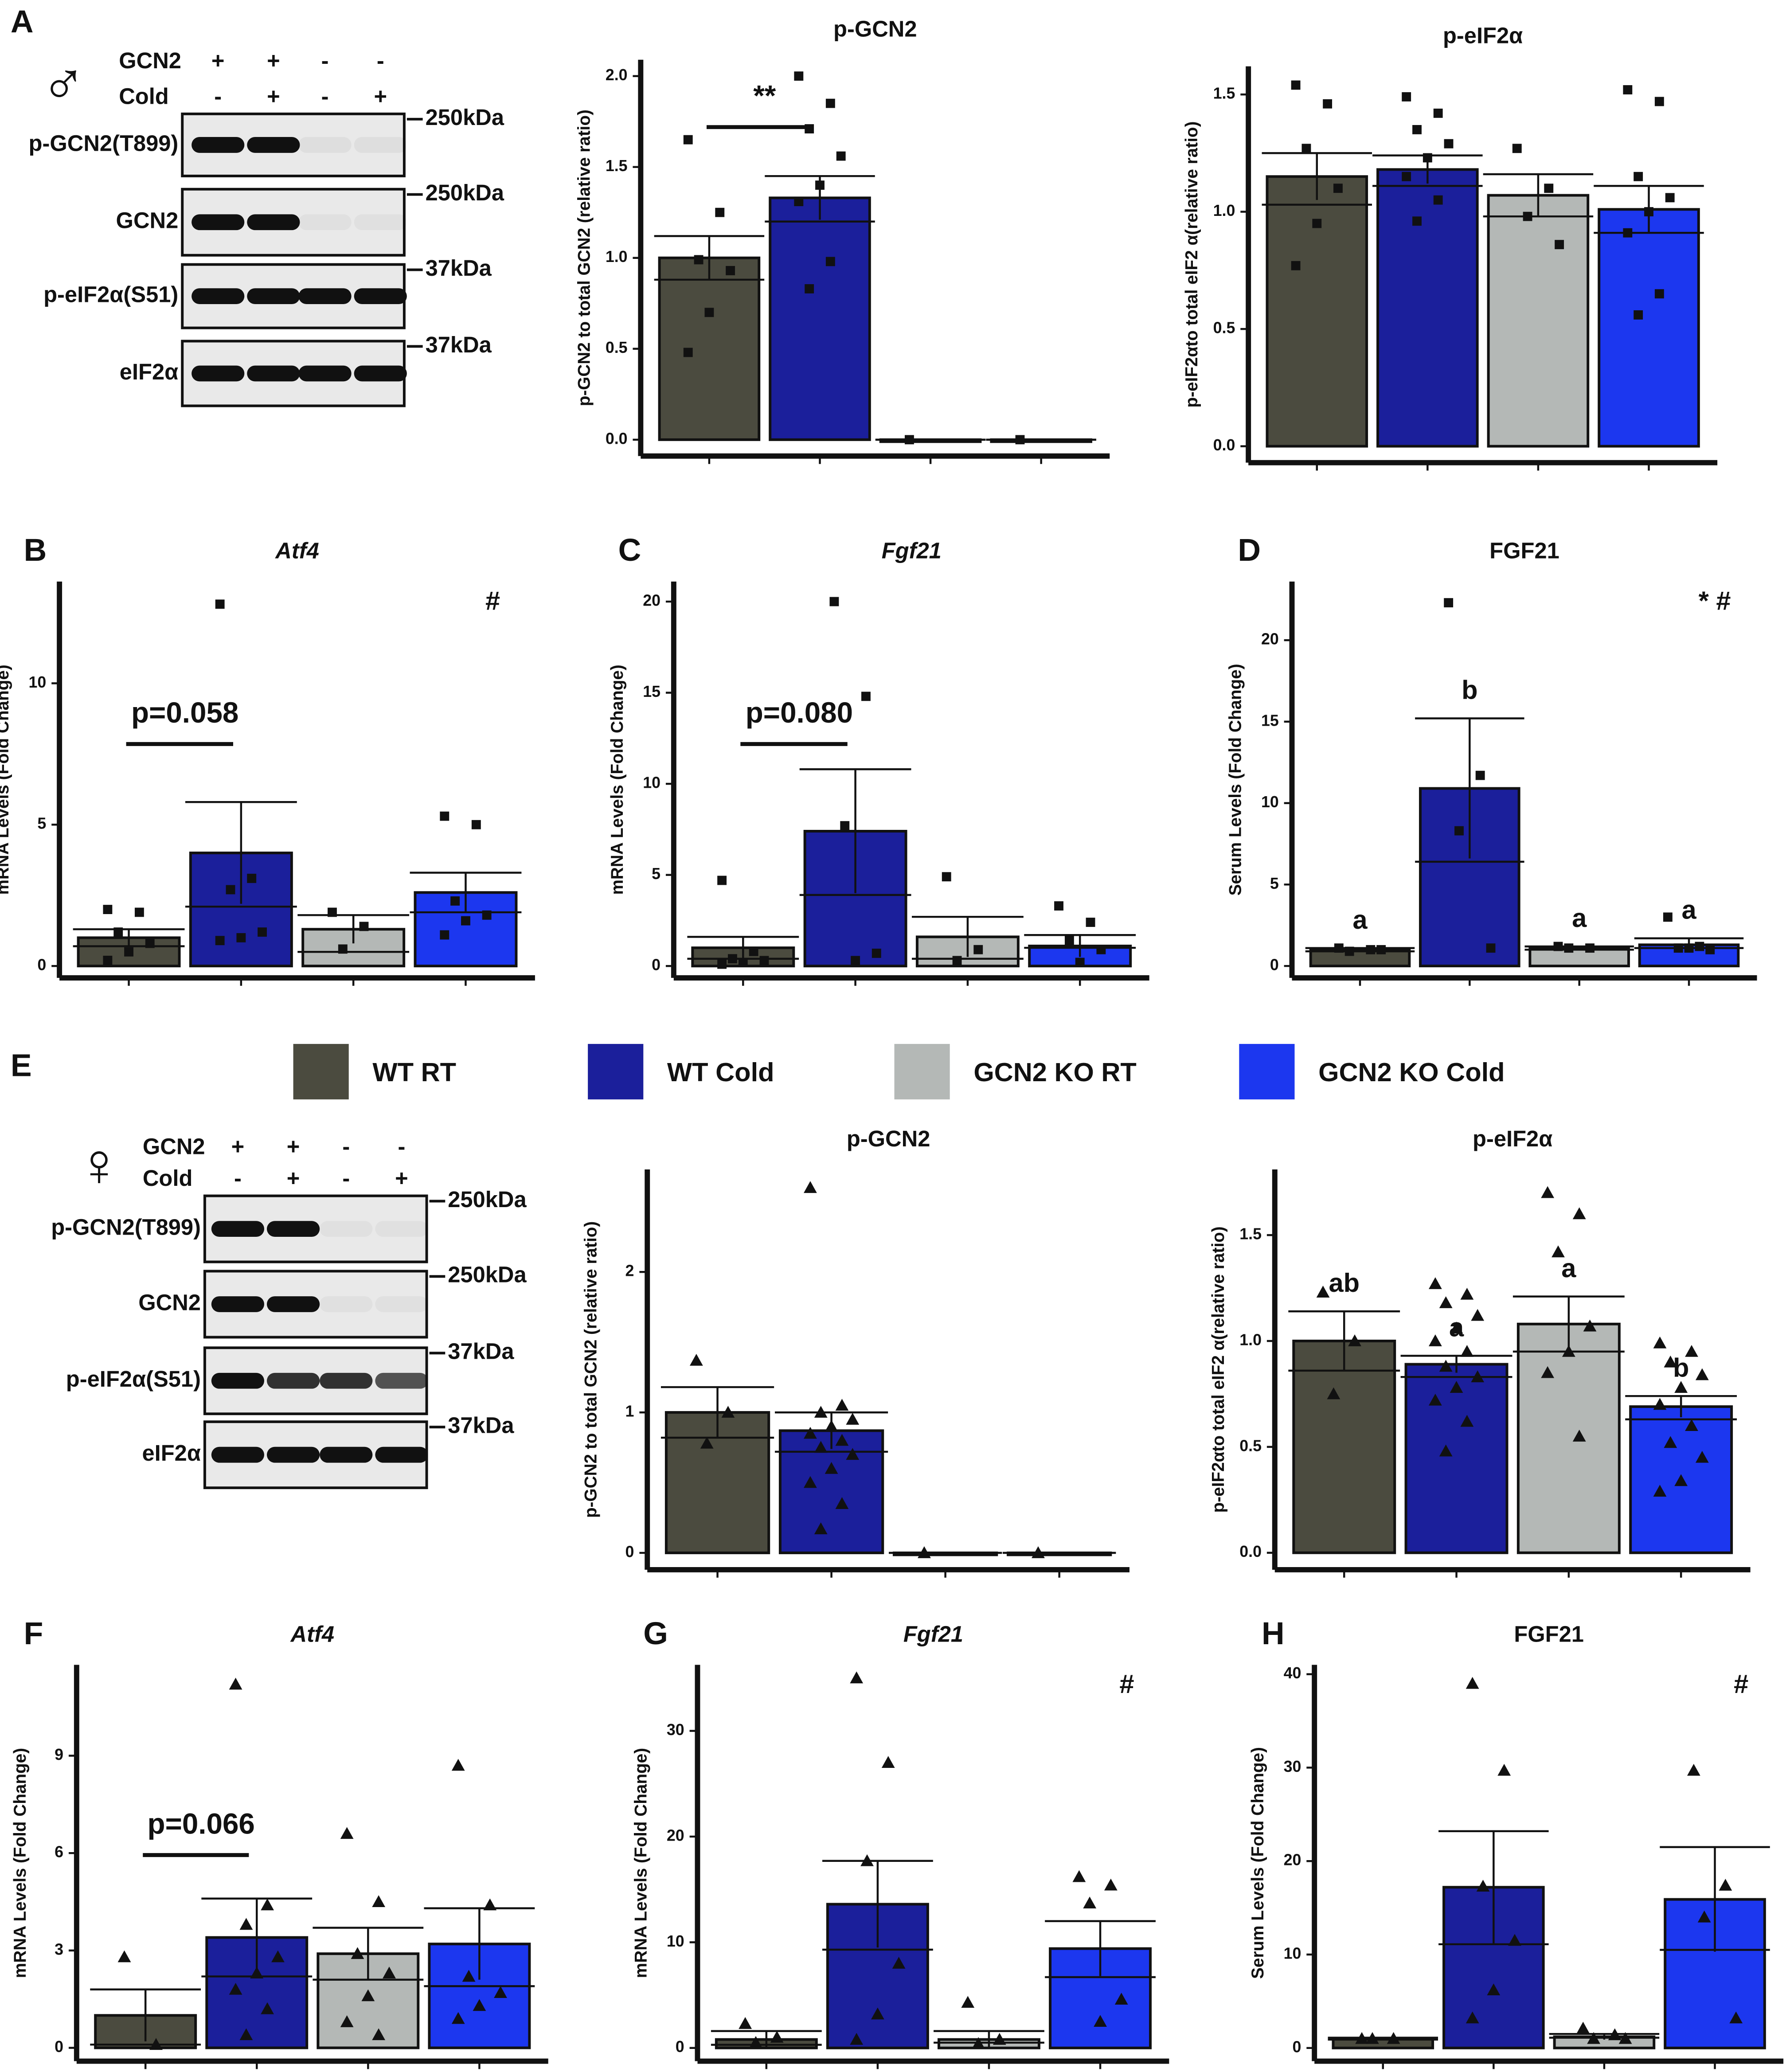 The height and width of the screenshot is (2072, 1790). Describe the element at coordinates (169, 1302) in the screenshot. I see `blot-label: GCN2` at that location.